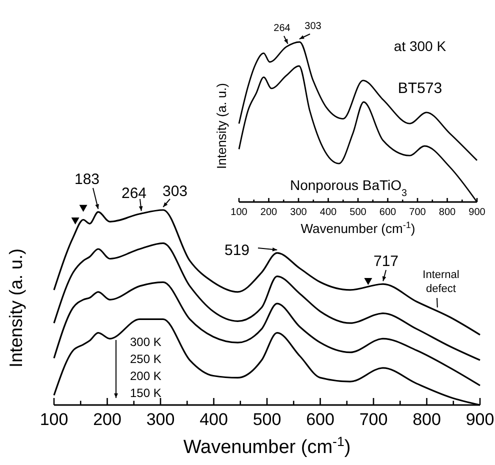 The width and height of the screenshot is (495, 465). I want to click on series-label: BT573, so click(420, 88).